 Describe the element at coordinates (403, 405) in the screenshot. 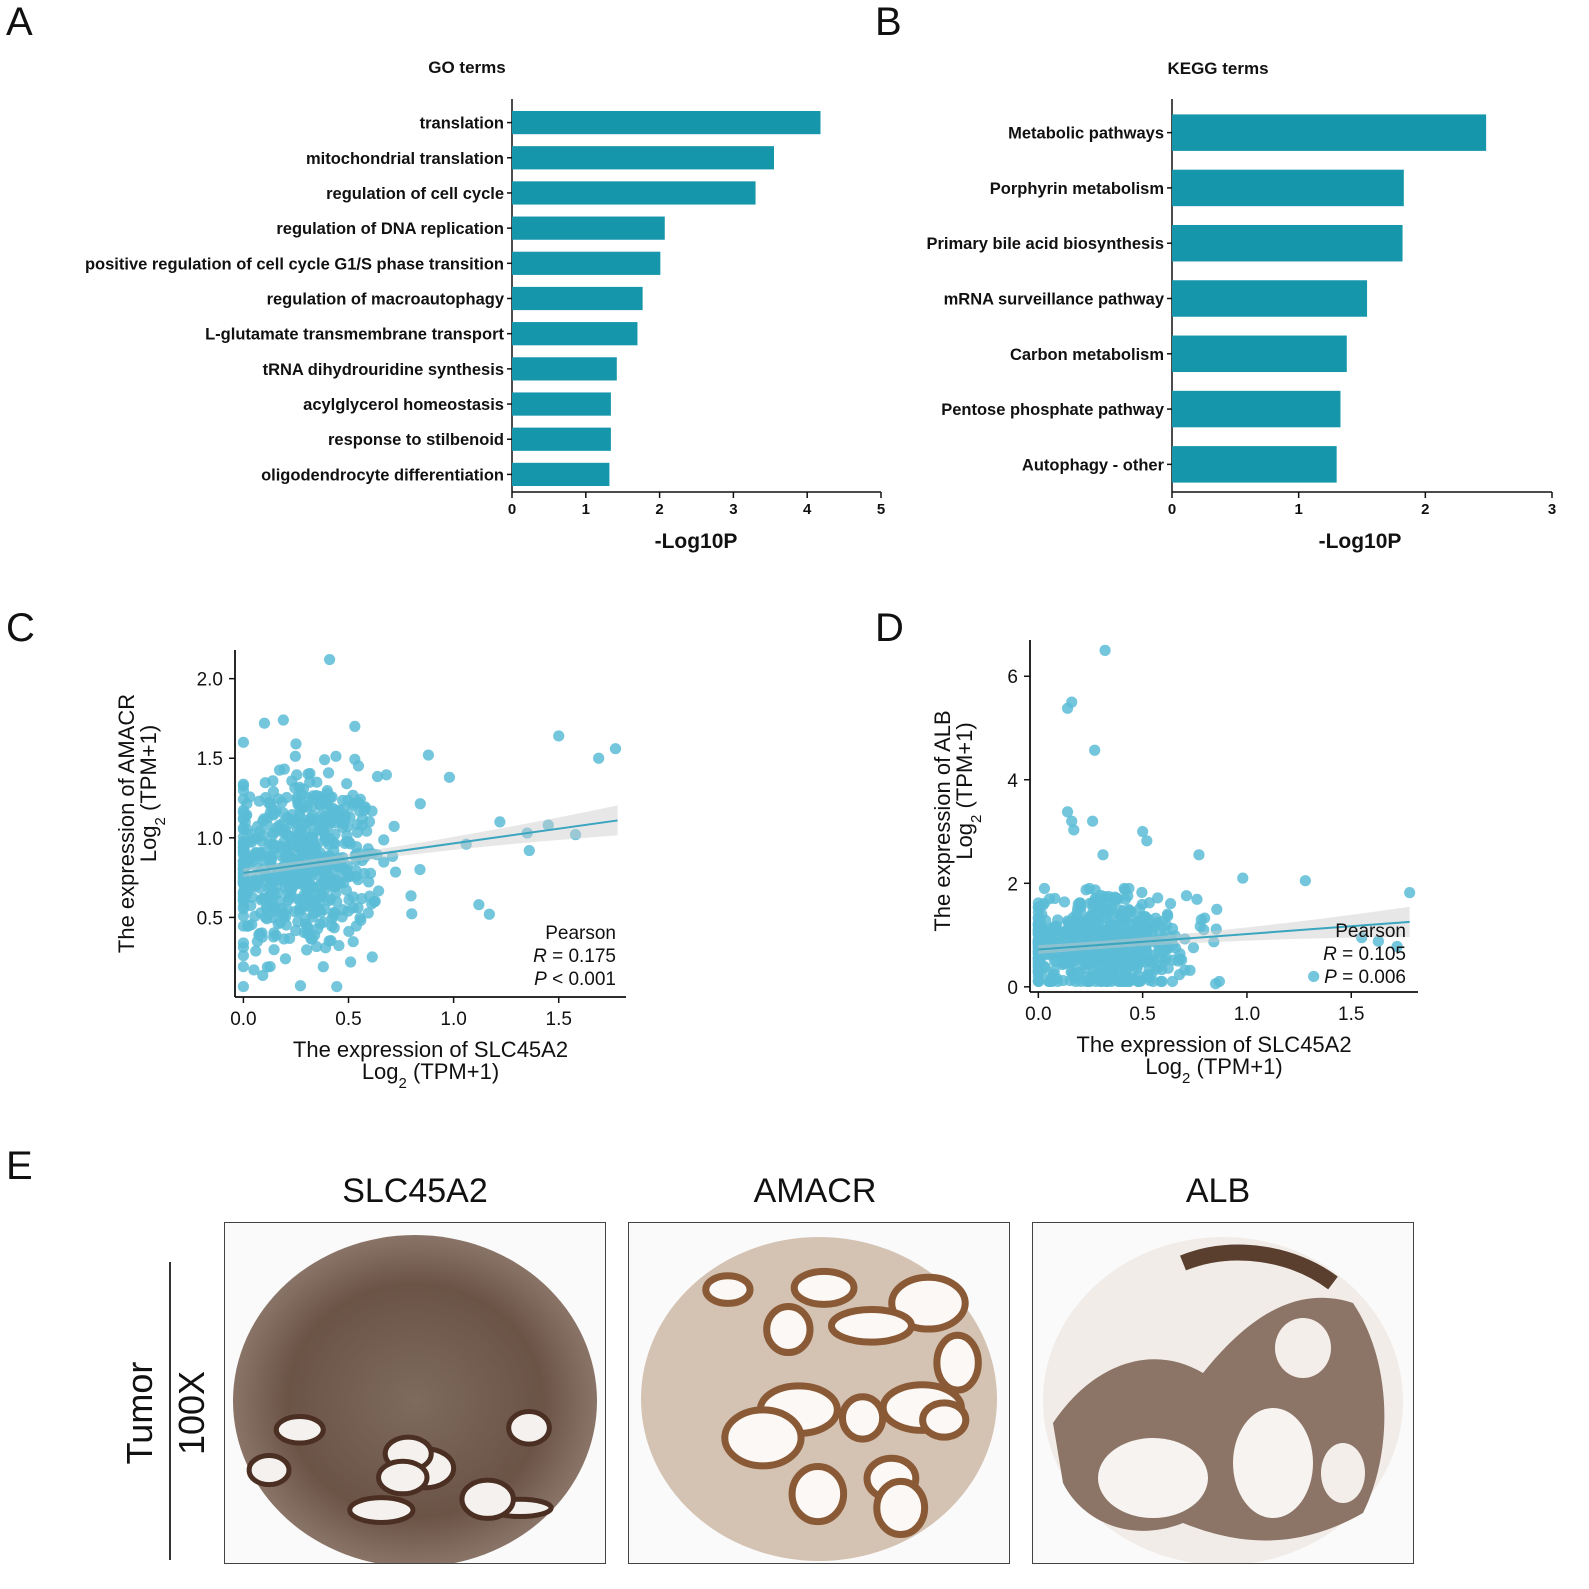

I see `category-label: acylglycerol homeostasis` at that location.